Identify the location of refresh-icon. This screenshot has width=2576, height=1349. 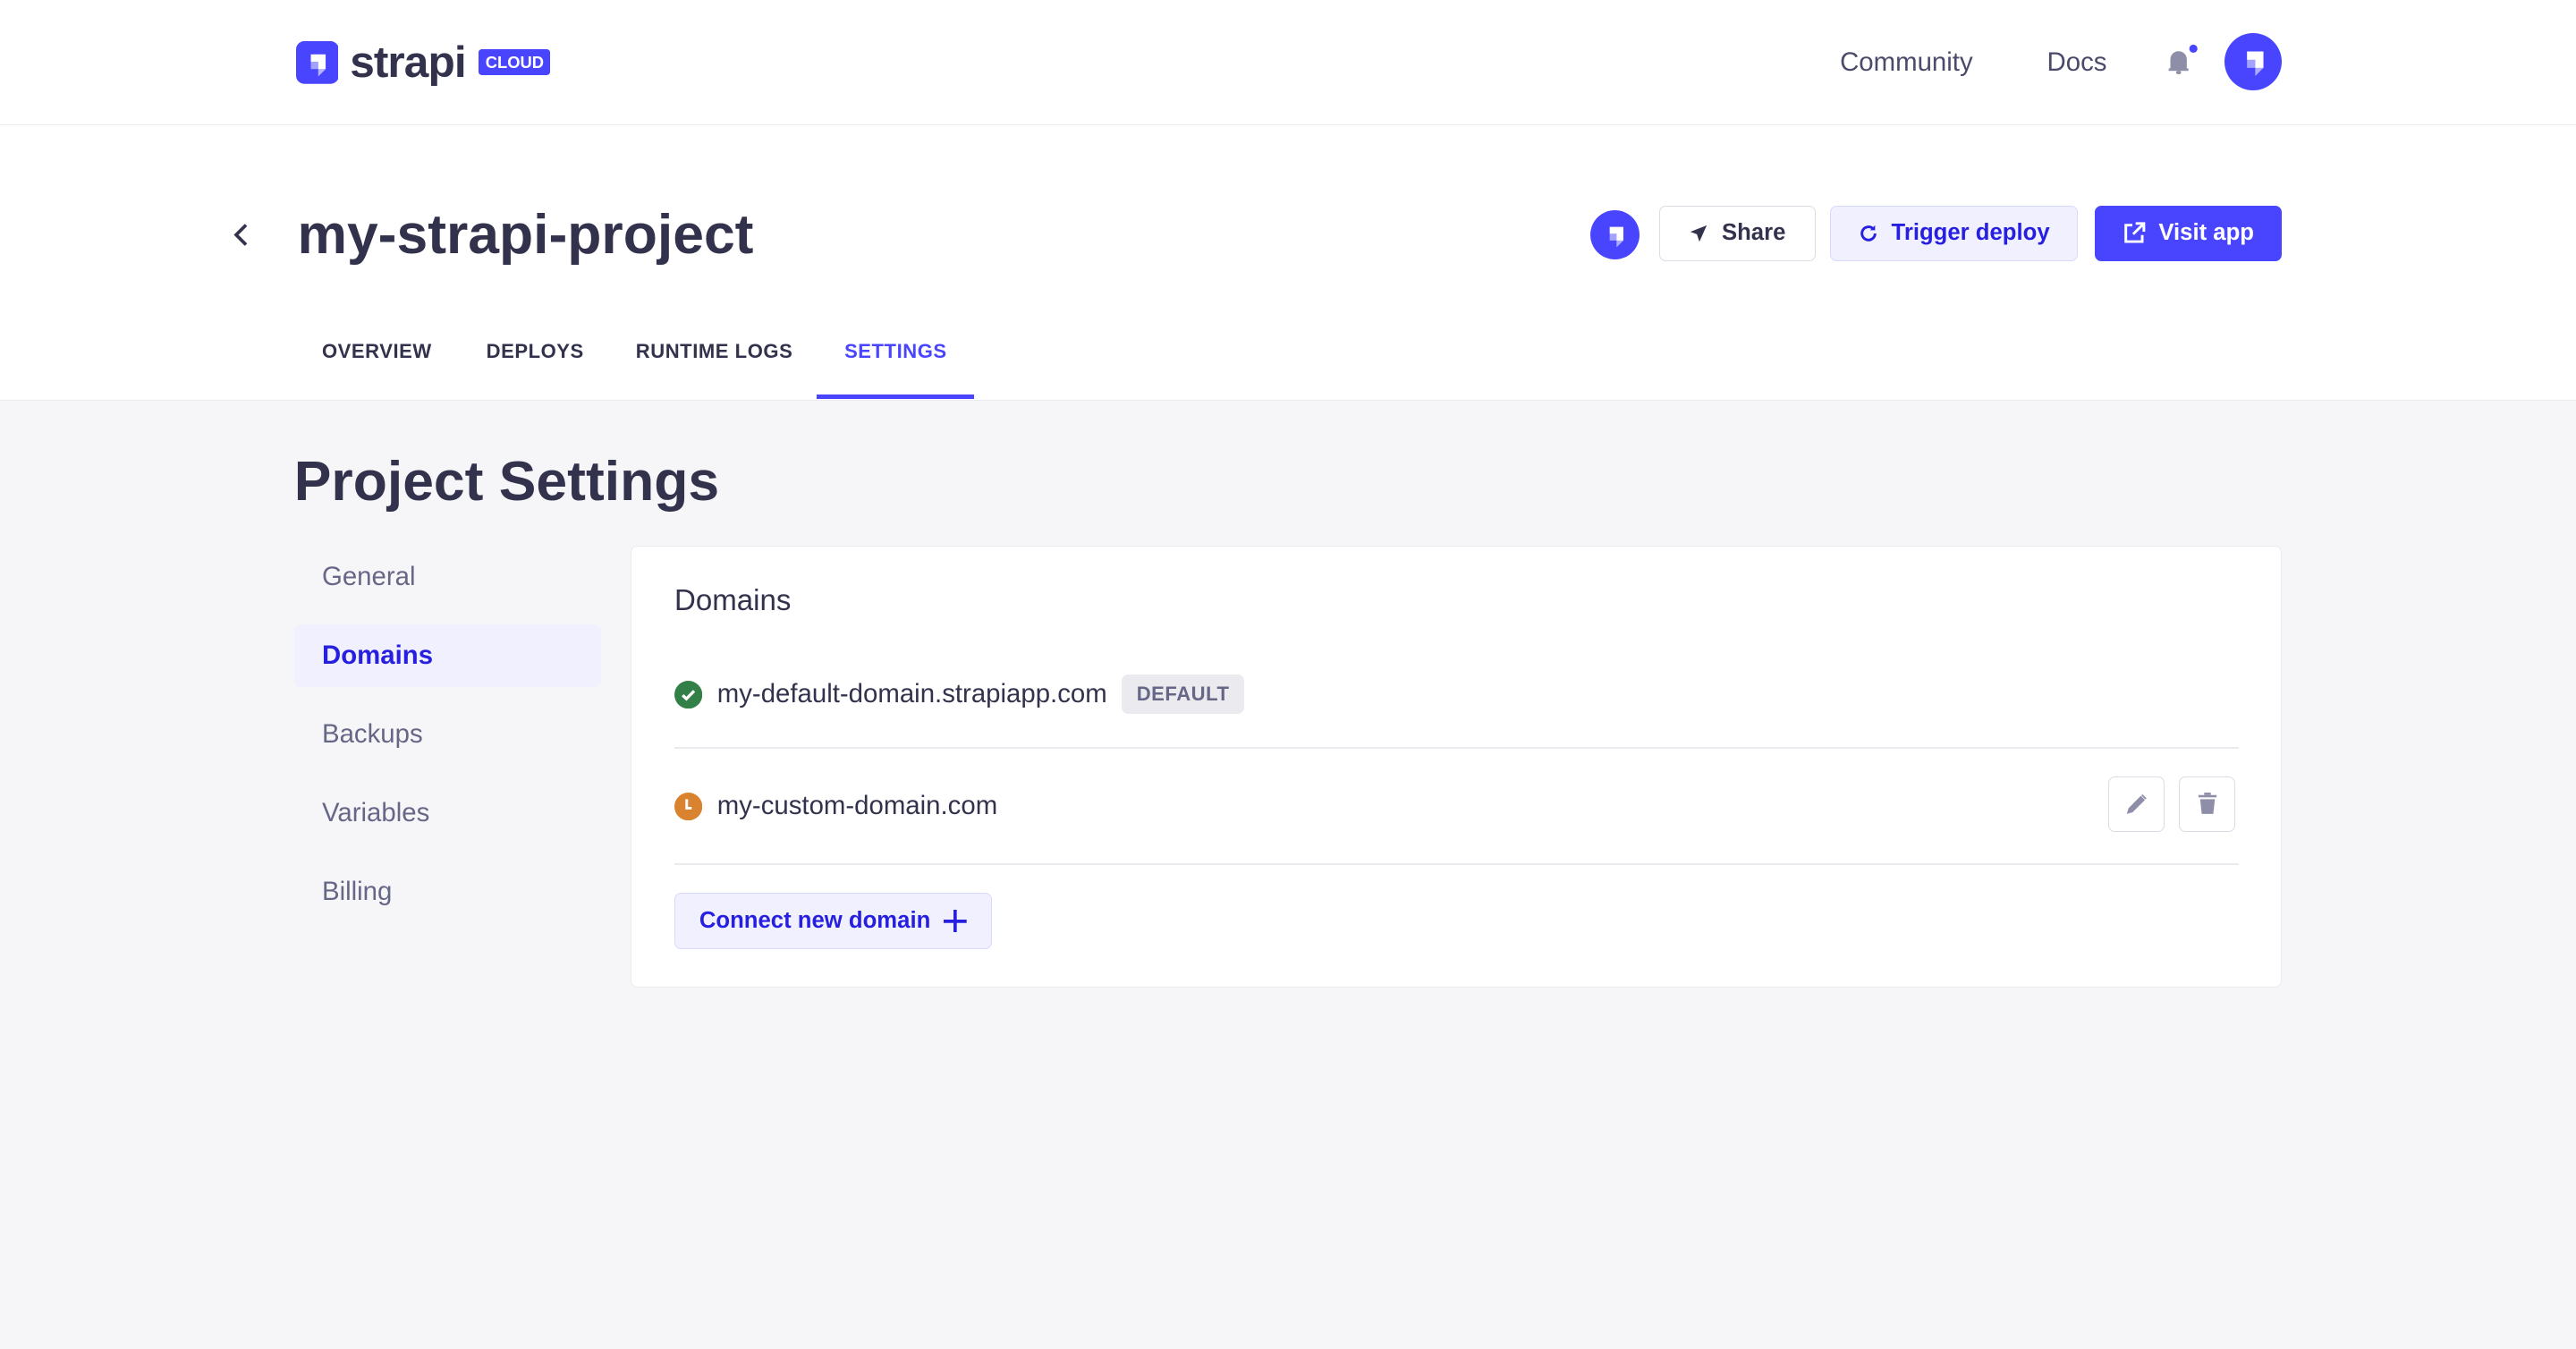
(1868, 233).